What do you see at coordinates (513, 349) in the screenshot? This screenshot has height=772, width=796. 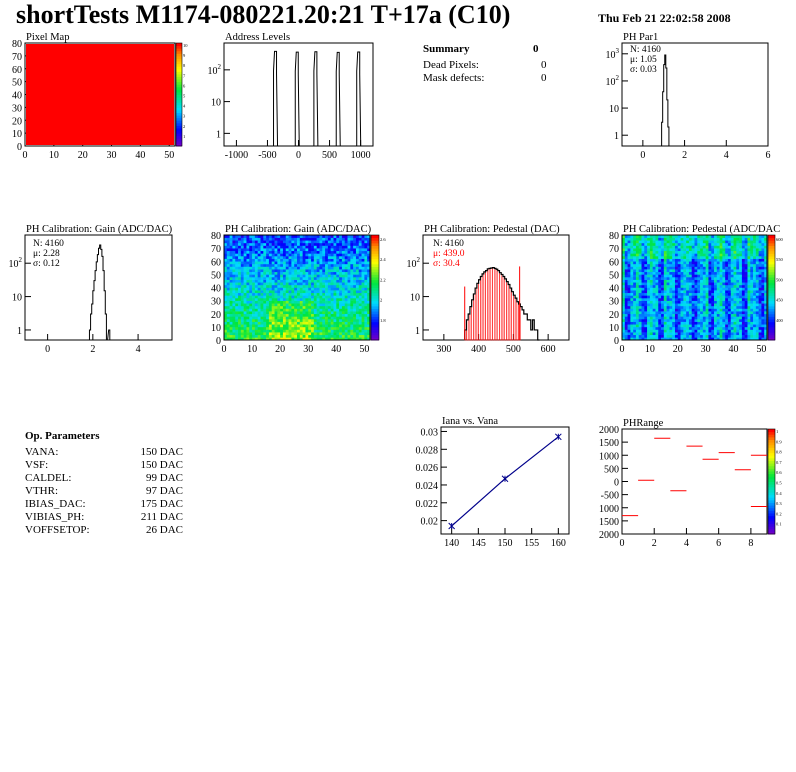 I see `x-tick-label: 500` at bounding box center [513, 349].